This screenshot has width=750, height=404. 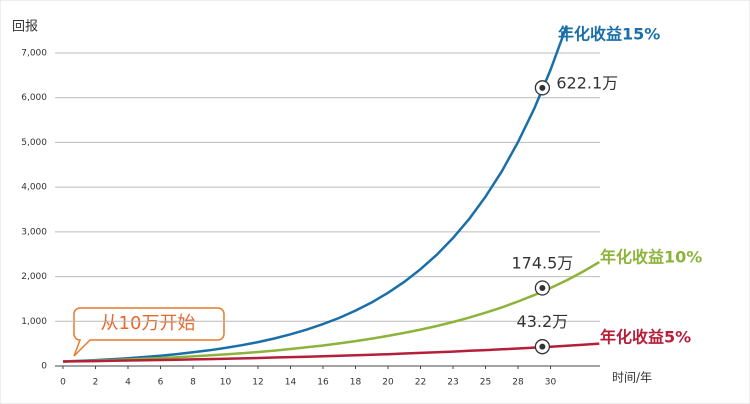 I want to click on callout-box, so click(x=149, y=332).